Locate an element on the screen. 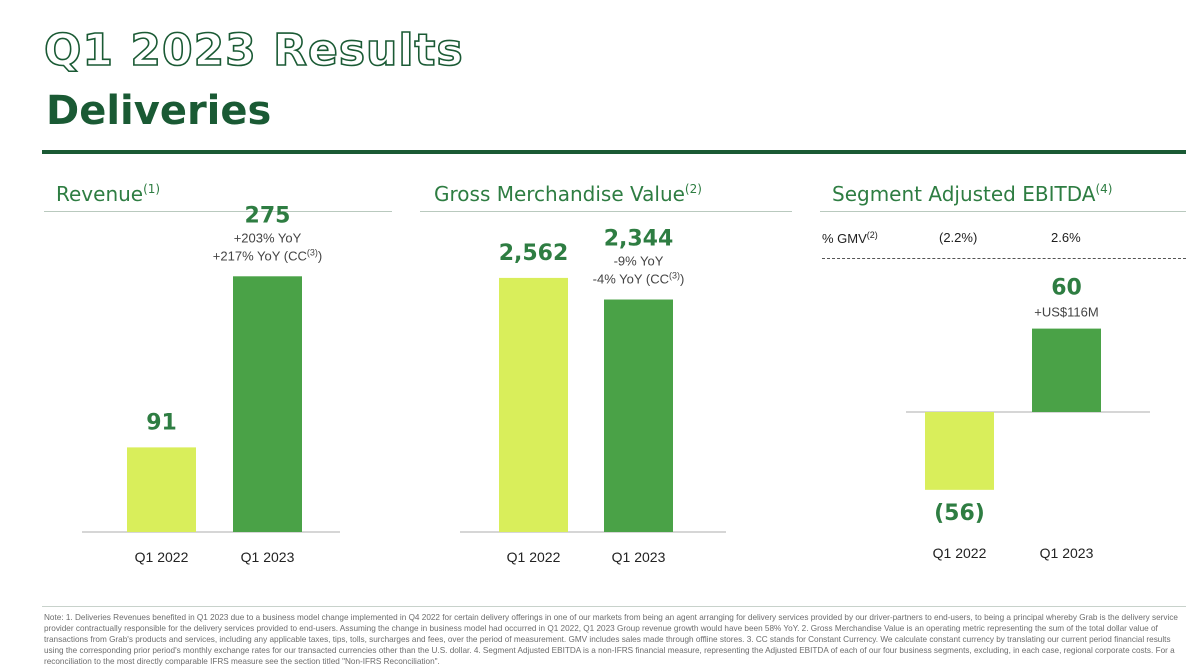  revenue-tick-label-1: Q1 2023 is located at coordinates (268, 557).